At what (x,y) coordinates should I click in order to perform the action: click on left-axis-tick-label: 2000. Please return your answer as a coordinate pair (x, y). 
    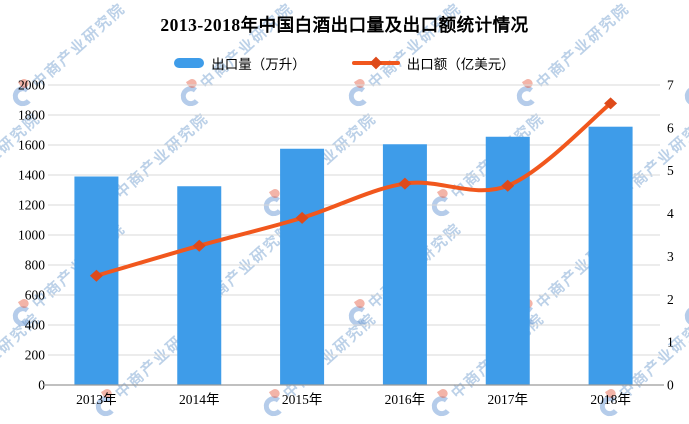
    Looking at the image, I should click on (31, 85).